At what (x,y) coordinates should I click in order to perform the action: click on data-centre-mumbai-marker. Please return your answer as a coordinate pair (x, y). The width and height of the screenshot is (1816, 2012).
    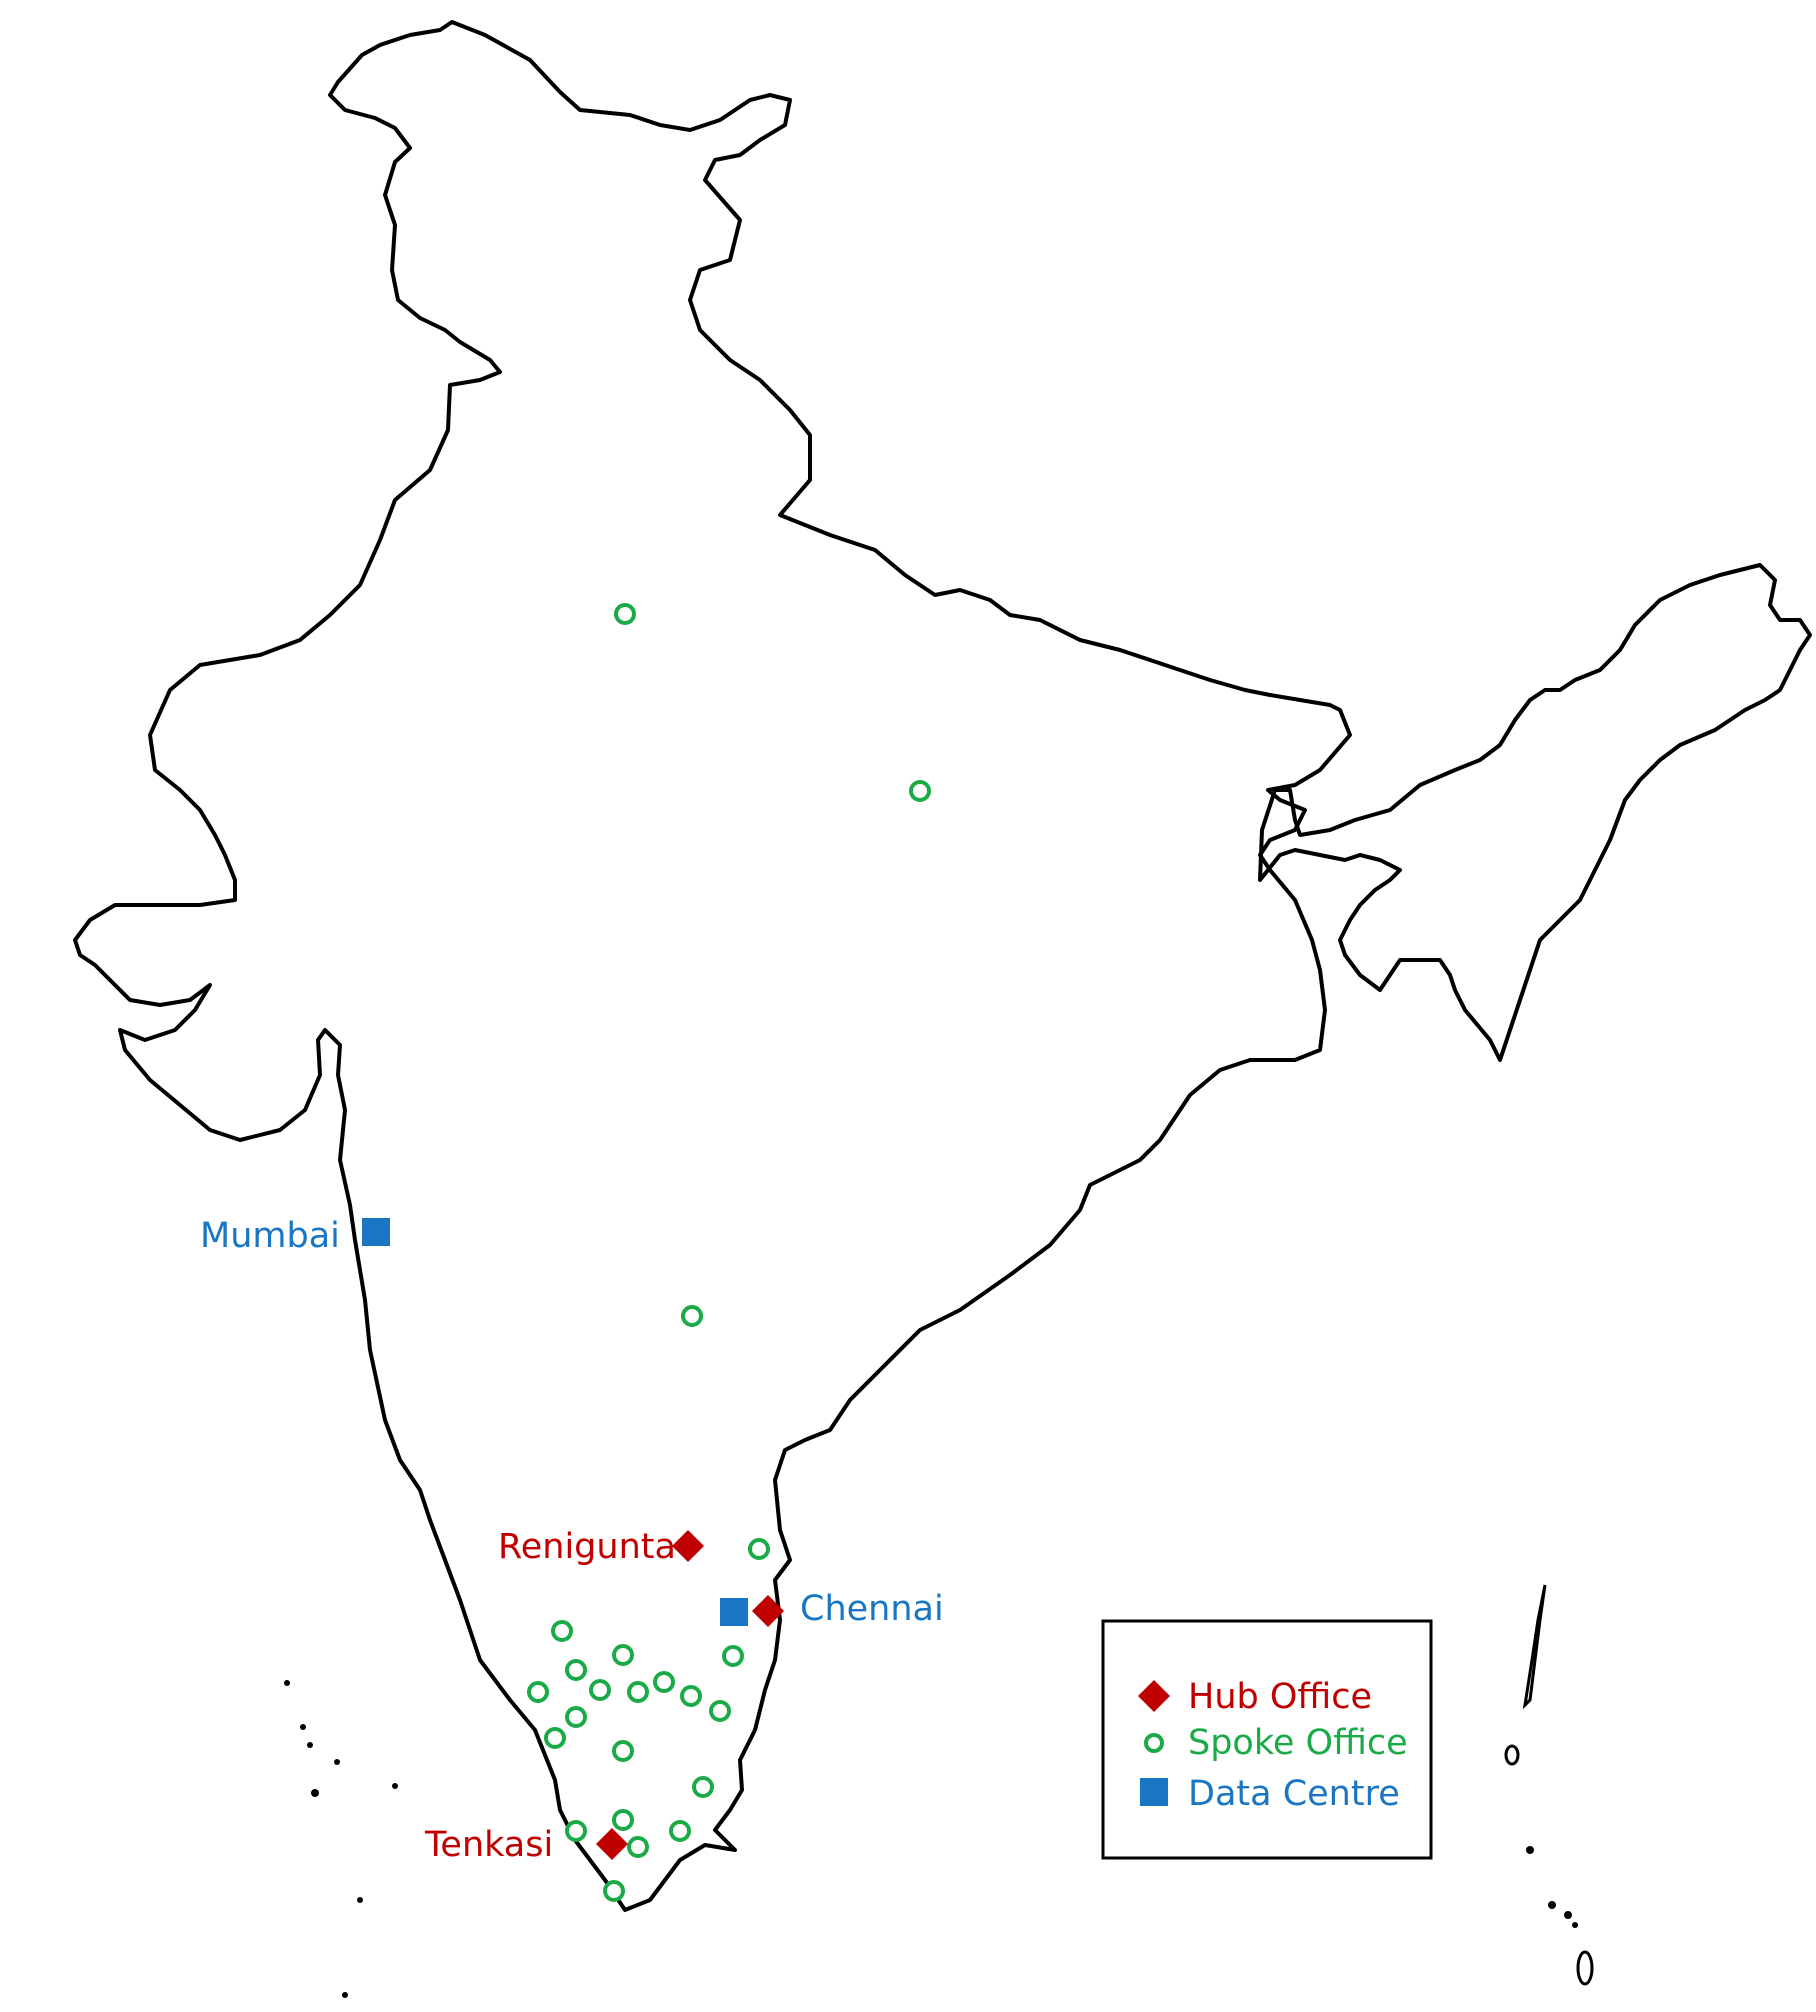
    Looking at the image, I should click on (376, 1232).